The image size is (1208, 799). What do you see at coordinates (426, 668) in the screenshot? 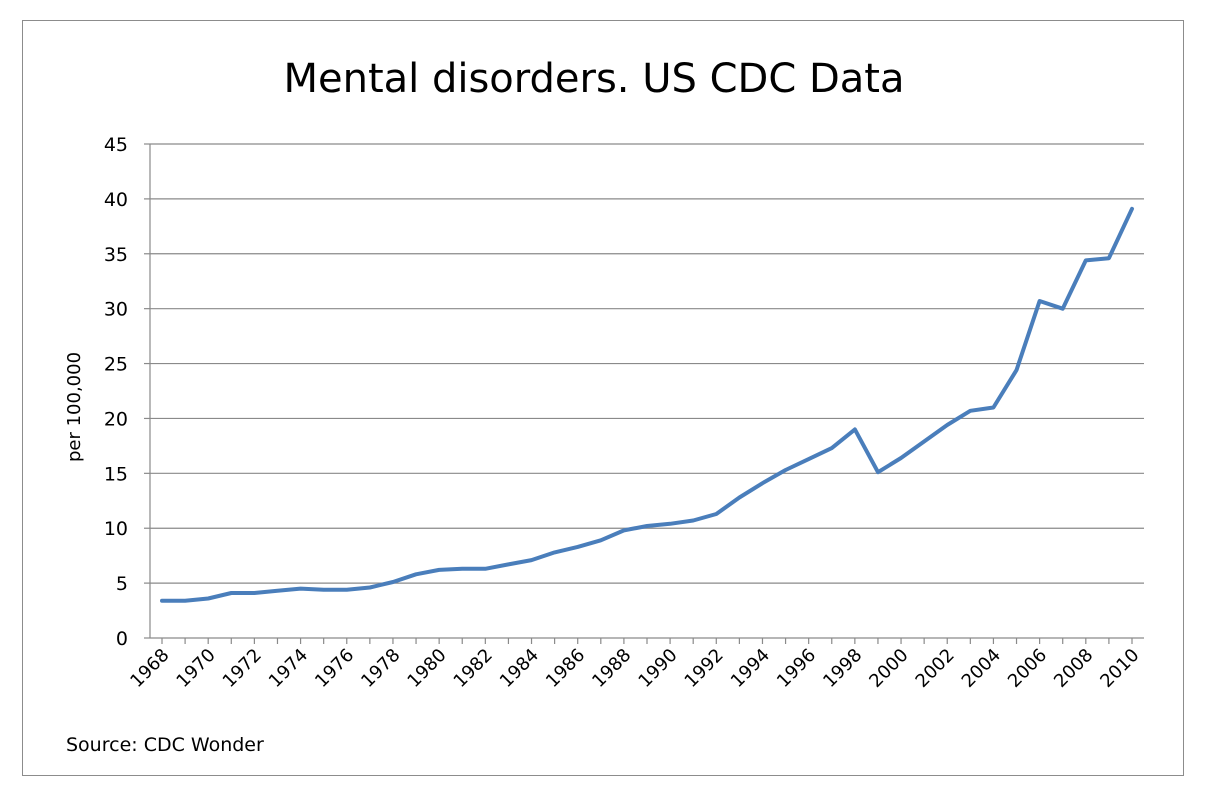
I see `x-tick-label: 1980` at bounding box center [426, 668].